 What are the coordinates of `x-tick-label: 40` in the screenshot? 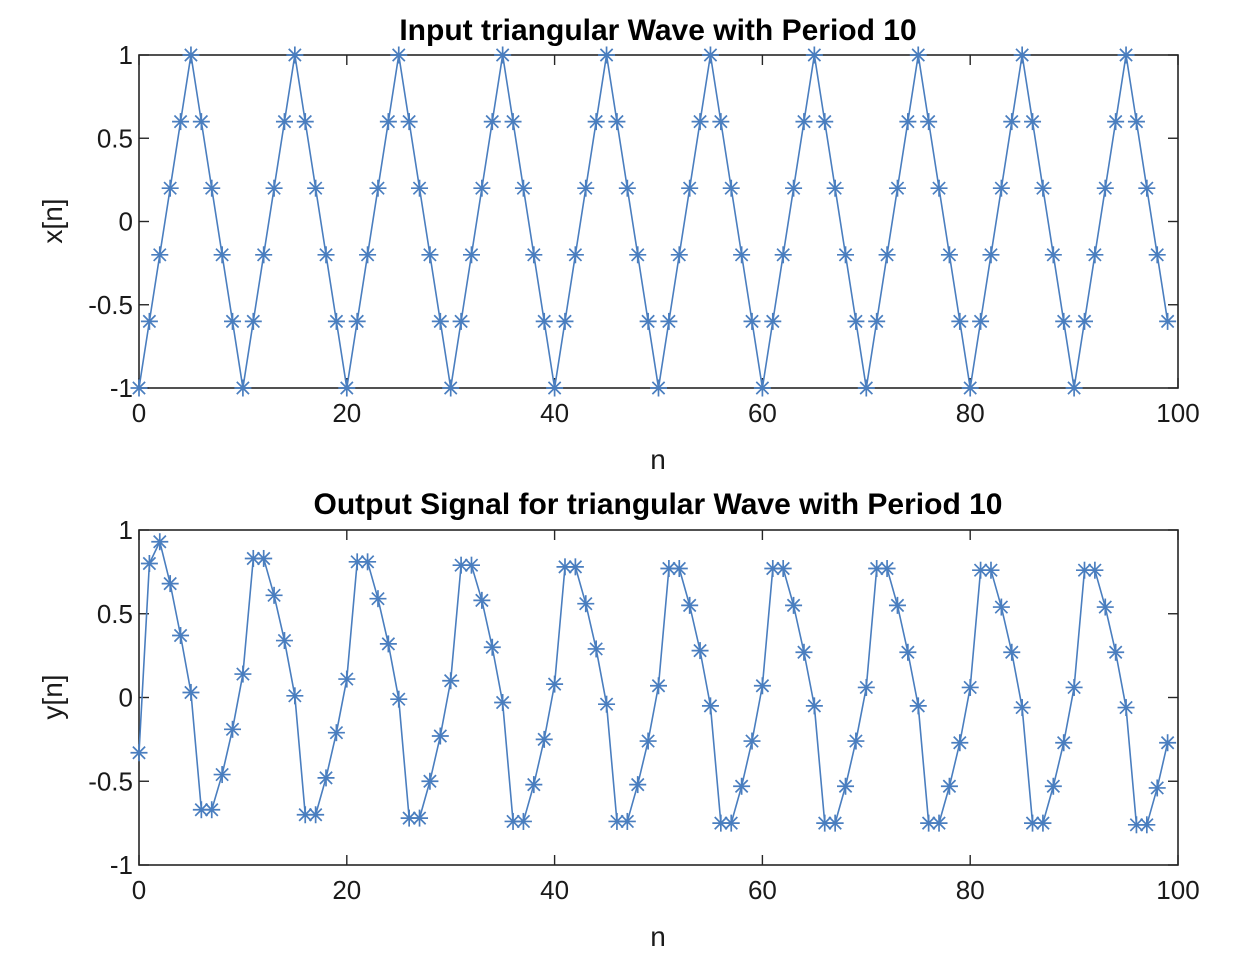 It's located at (554, 890).